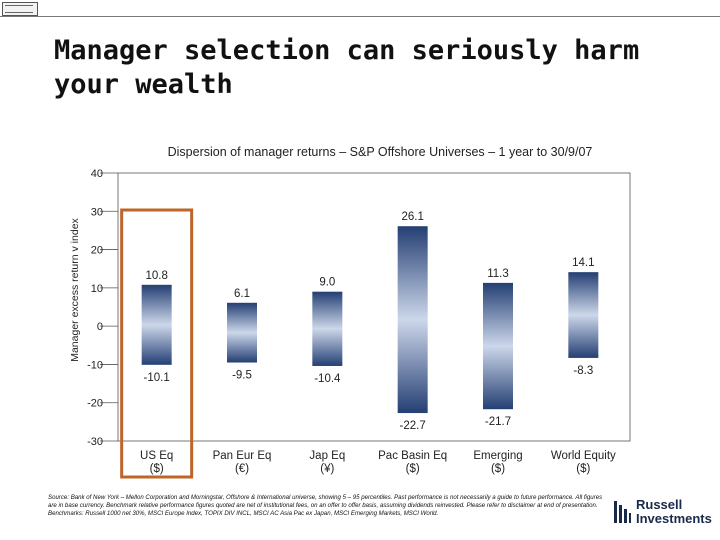 This screenshot has height=540, width=720. Describe the element at coordinates (498, 422) in the screenshot. I see `low-value-label: -21.7` at that location.